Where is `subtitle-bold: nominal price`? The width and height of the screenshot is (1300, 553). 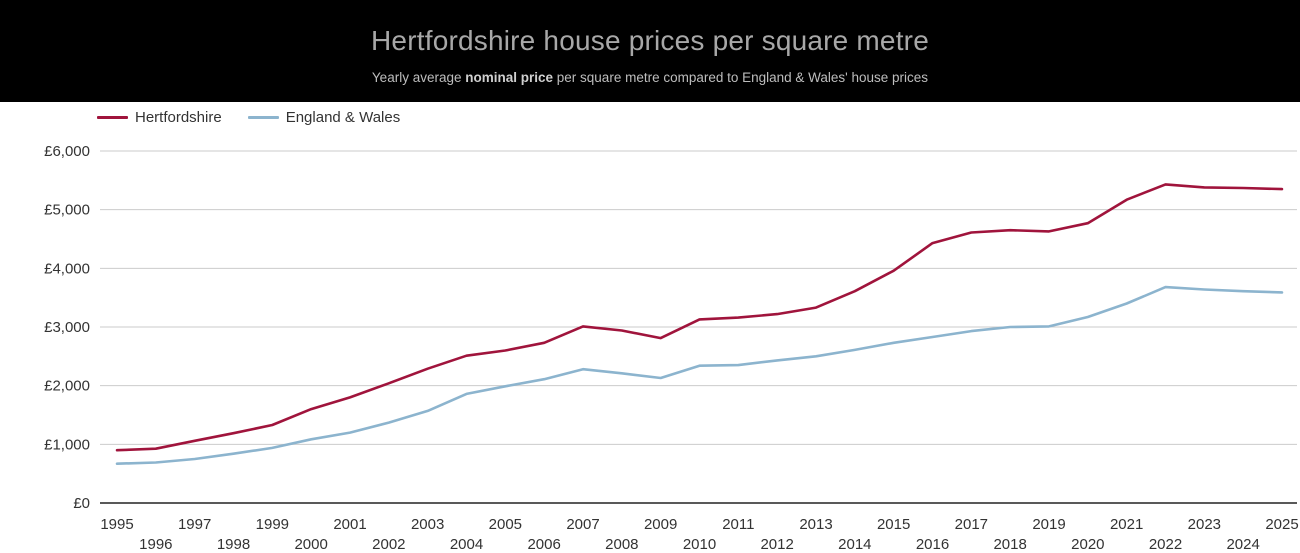
subtitle-bold: nominal price is located at coordinates (509, 77).